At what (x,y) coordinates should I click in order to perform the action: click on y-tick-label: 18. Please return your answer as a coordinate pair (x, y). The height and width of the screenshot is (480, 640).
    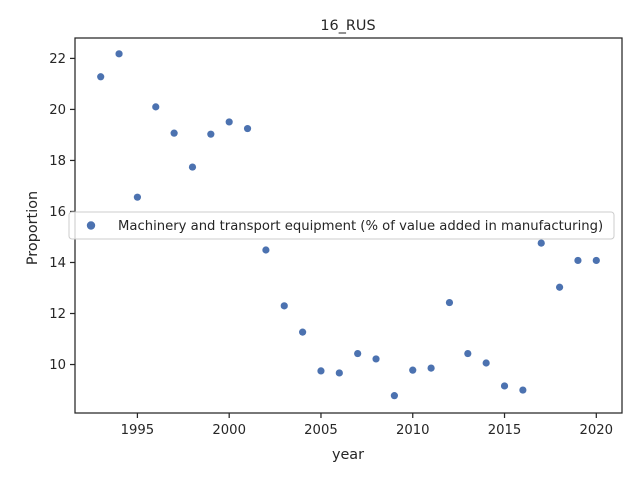
    Looking at the image, I should click on (57, 161).